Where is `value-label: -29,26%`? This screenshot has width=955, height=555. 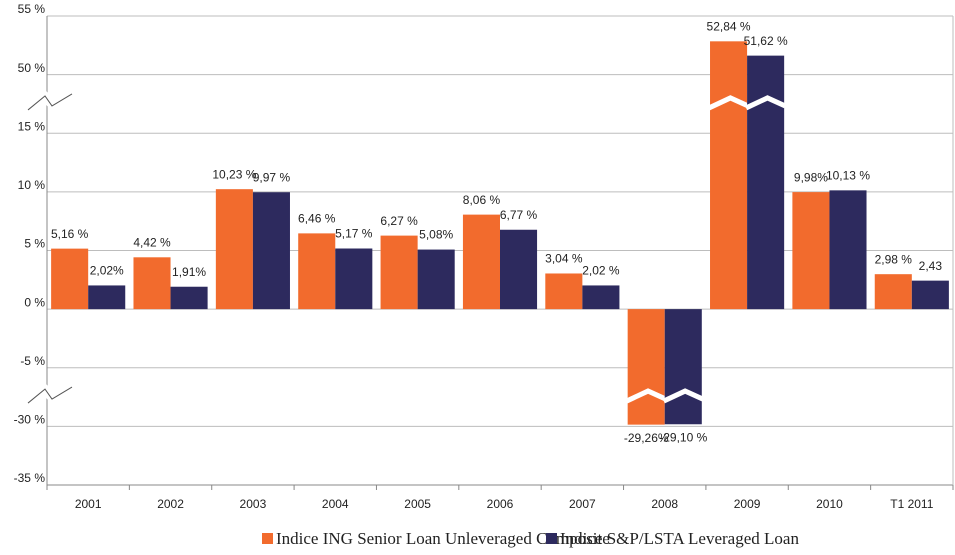 value-label: -29,26% is located at coordinates (646, 438).